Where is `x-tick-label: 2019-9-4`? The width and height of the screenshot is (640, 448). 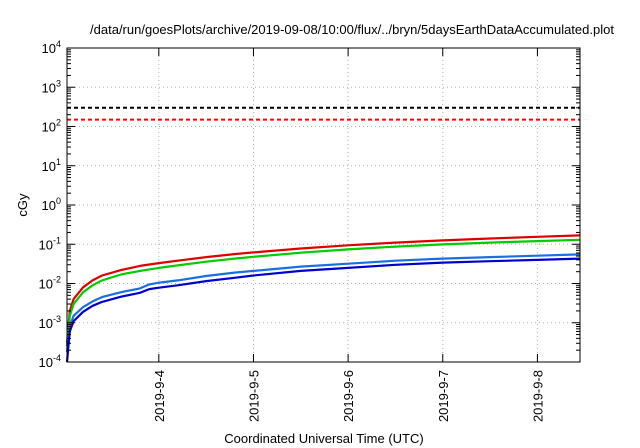
x-tick-label: 2019-9-4 is located at coordinates (159, 396).